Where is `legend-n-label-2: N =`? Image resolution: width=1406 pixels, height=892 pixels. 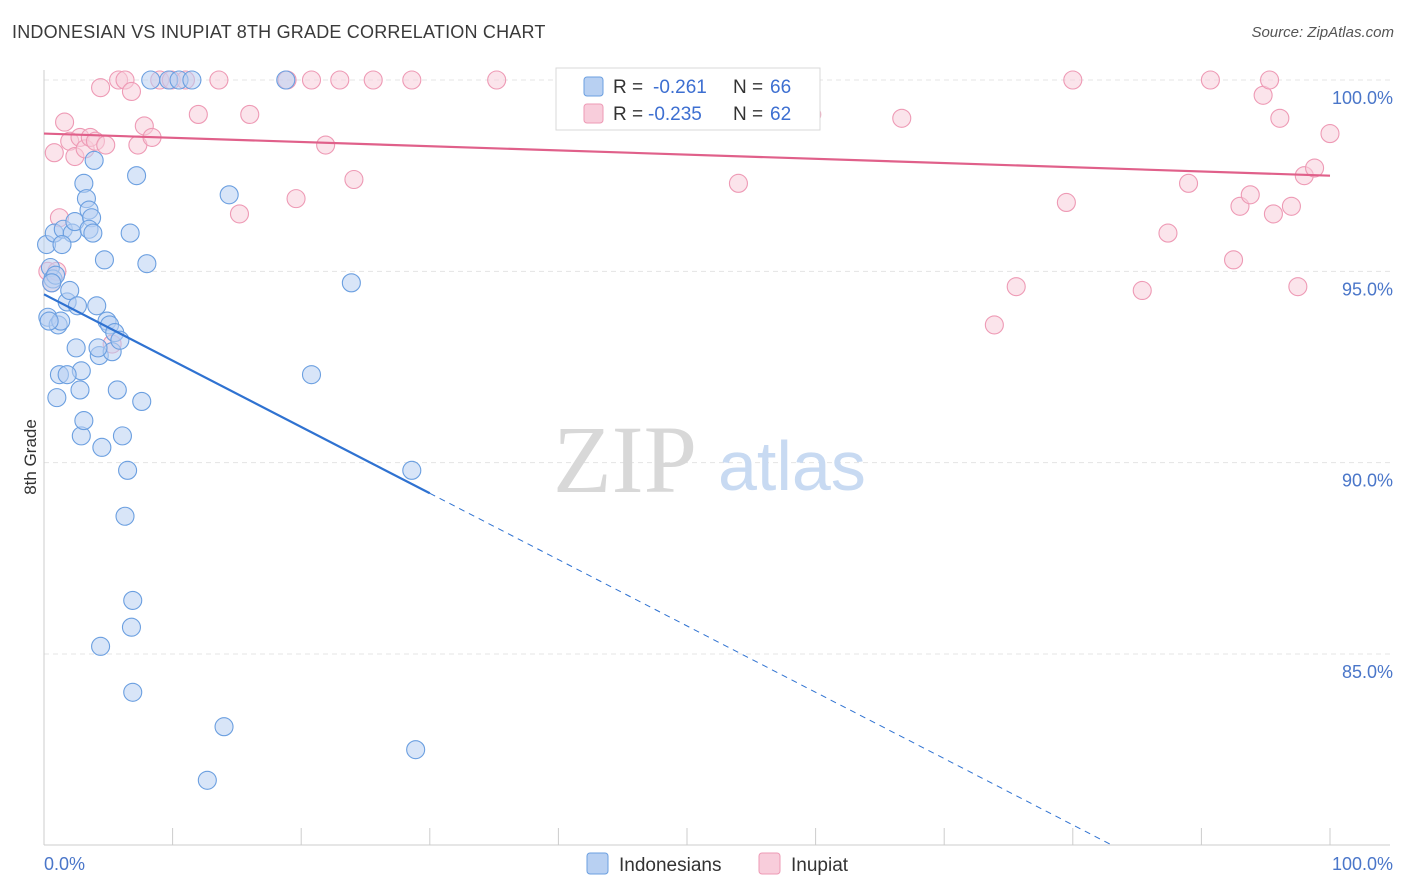
legend-n-label-2: N = is located at coordinates (748, 114).